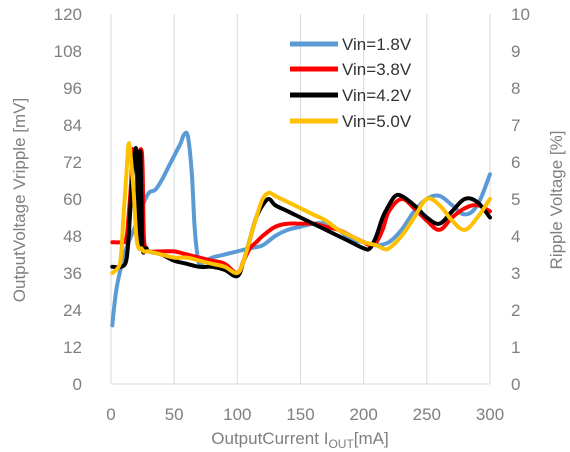  What do you see at coordinates (515, 384) in the screenshot?
I see `y2-tick-0: 0` at bounding box center [515, 384].